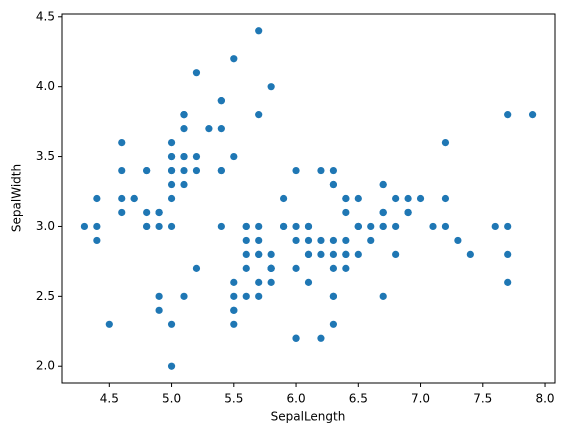 The height and width of the screenshot is (435, 568). What do you see at coordinates (109, 399) in the screenshot?
I see `x-tick-label: 4.5` at bounding box center [109, 399].